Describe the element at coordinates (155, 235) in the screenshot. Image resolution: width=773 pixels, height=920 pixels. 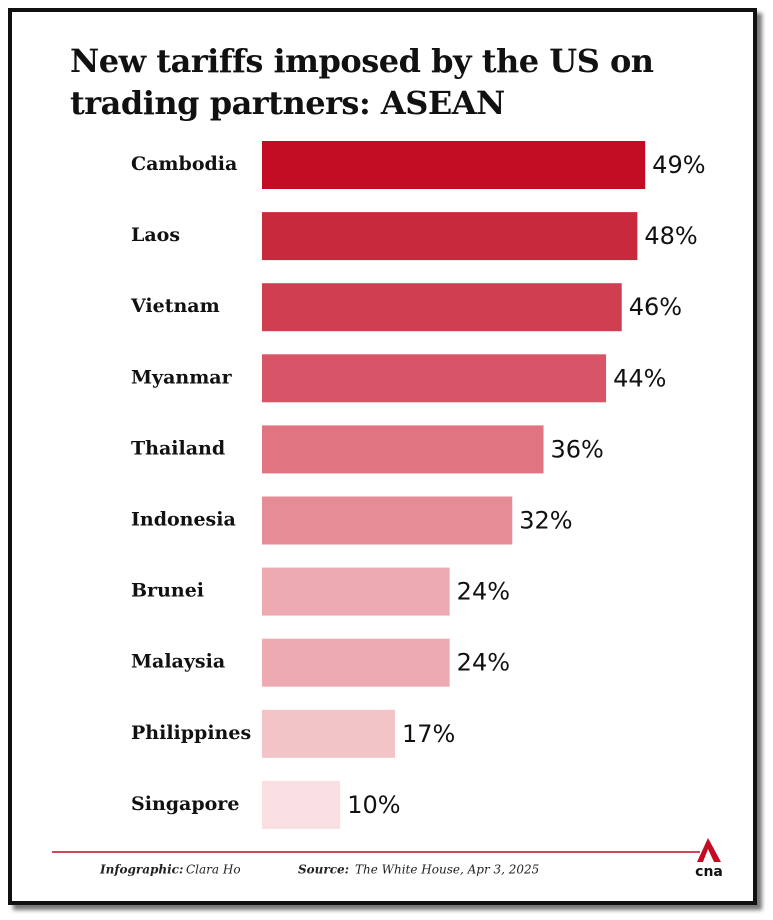
I see `category-label: Laos` at that location.